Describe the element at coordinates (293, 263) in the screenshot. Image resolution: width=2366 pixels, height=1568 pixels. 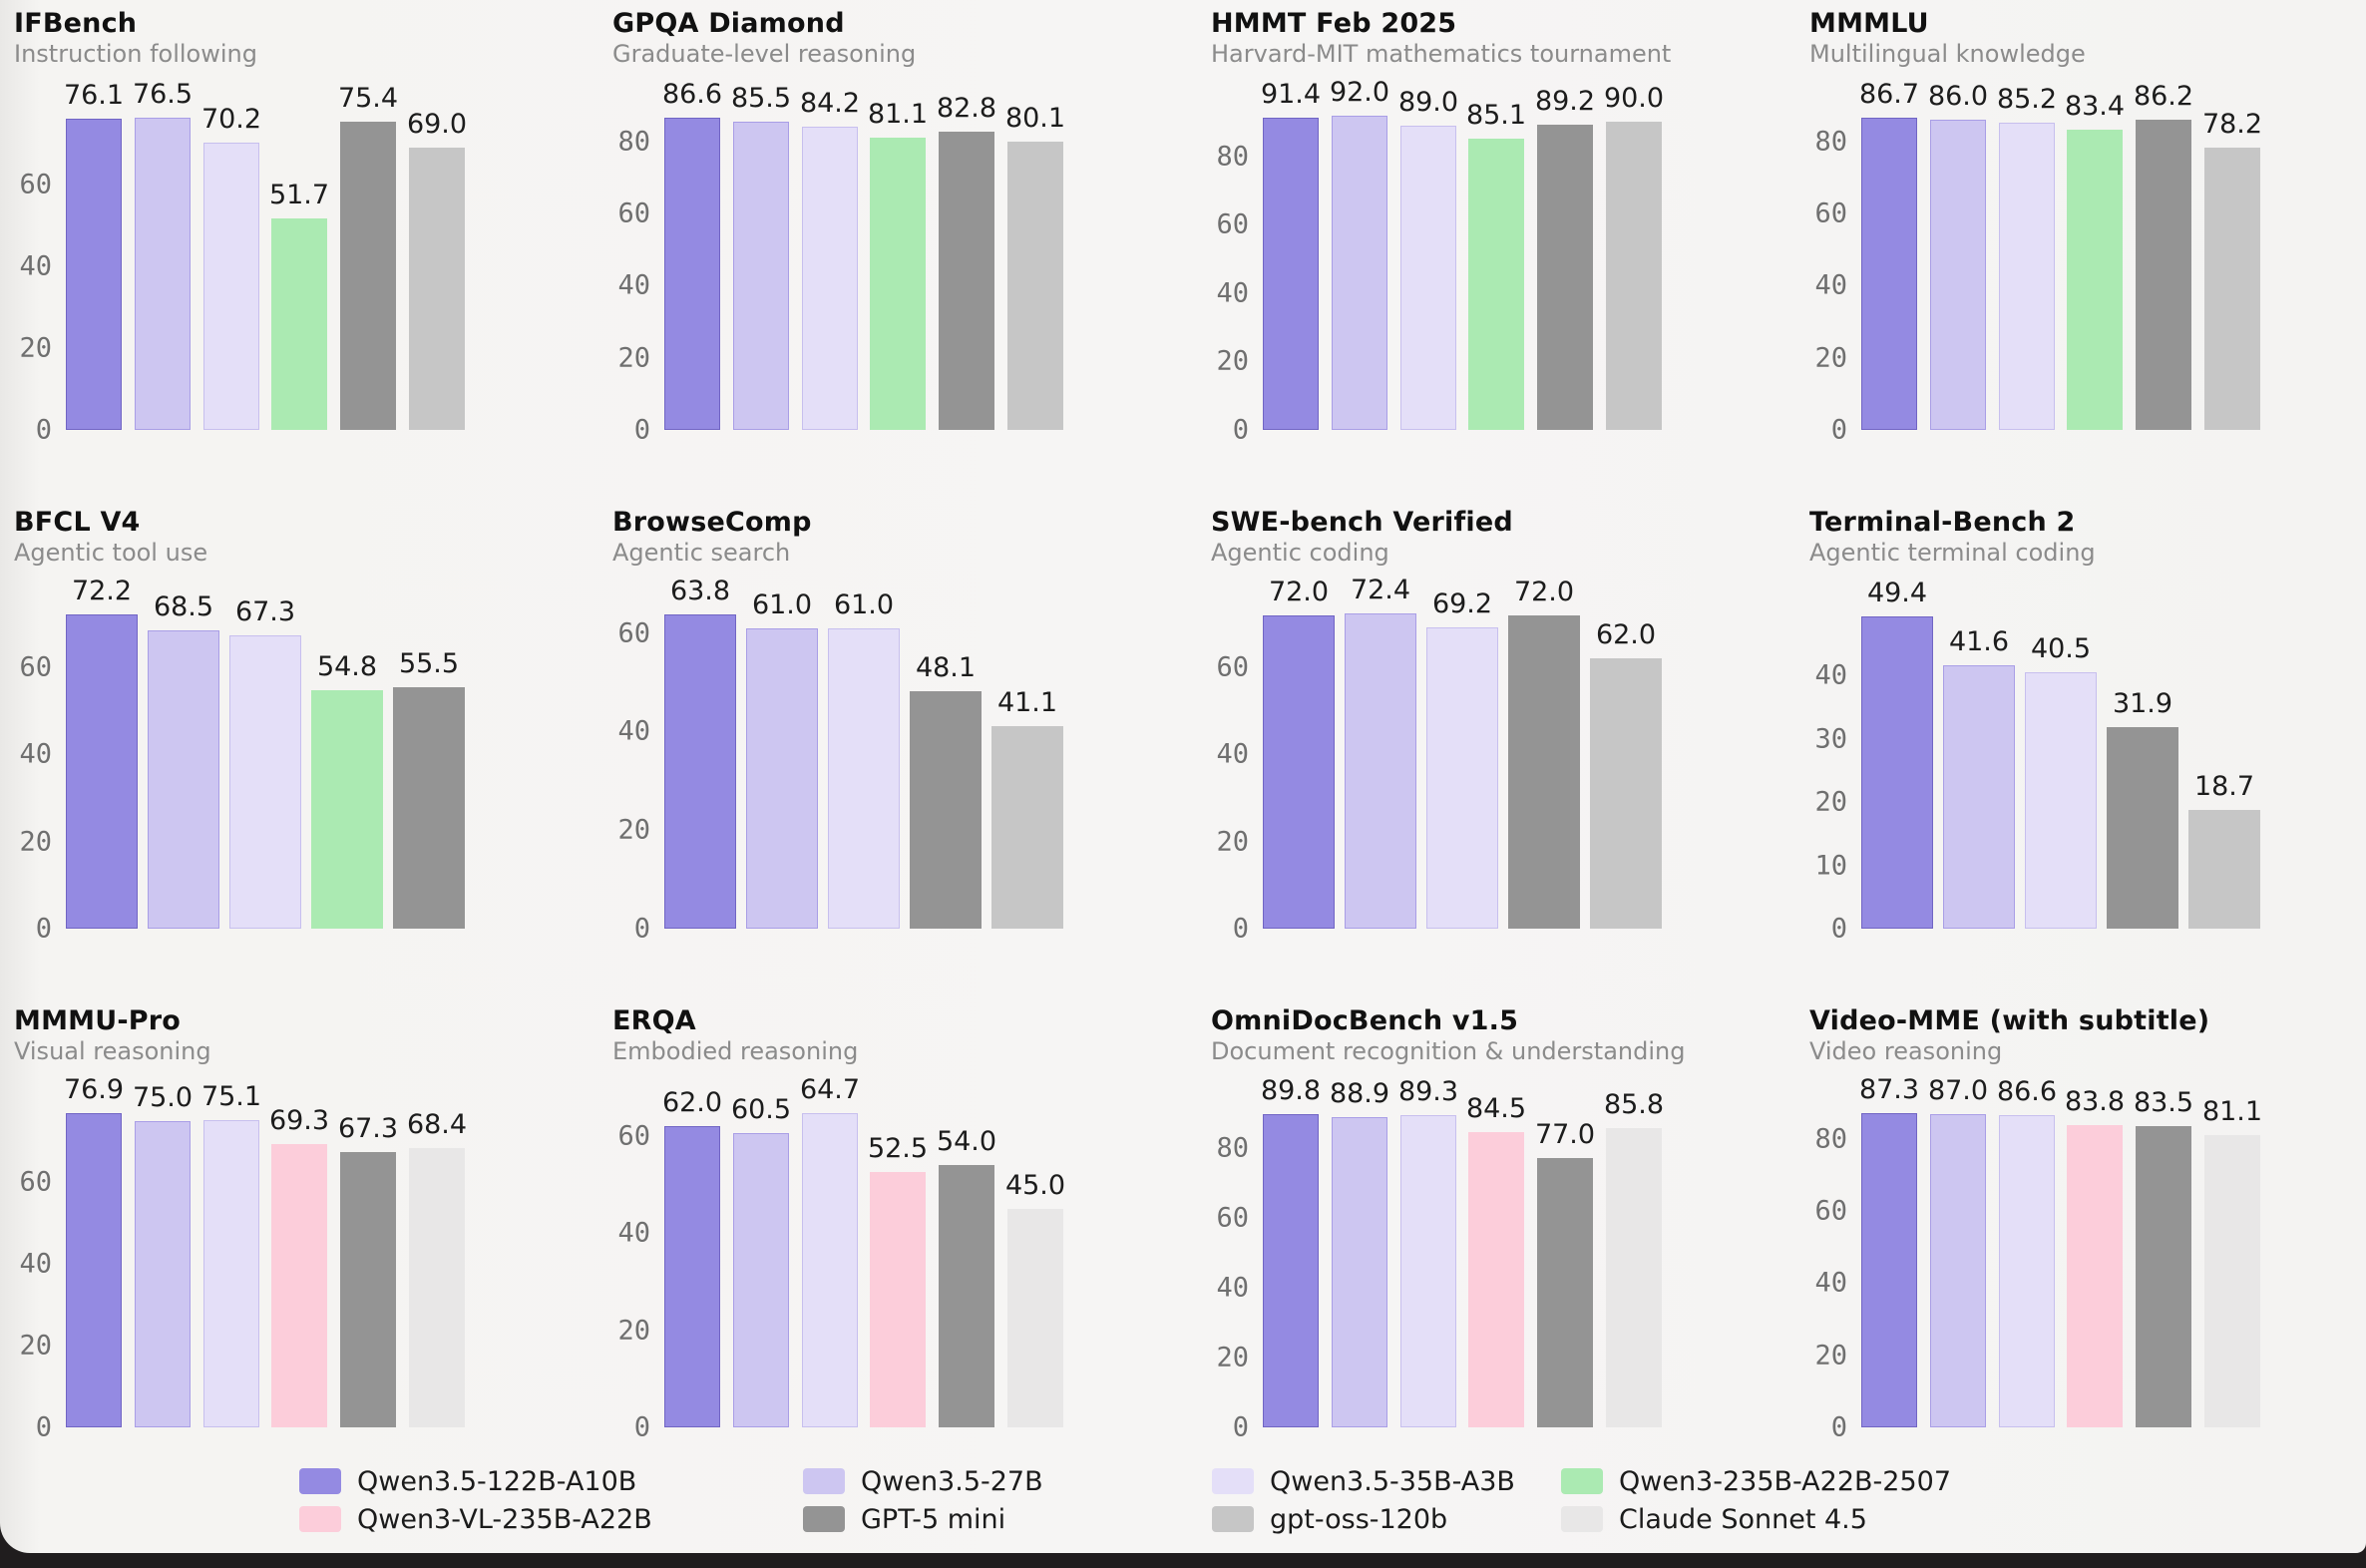
I see `plot-area: 0 20 40 60 76.1 76.5 70.2 51.7 75.4 69.0` at that location.